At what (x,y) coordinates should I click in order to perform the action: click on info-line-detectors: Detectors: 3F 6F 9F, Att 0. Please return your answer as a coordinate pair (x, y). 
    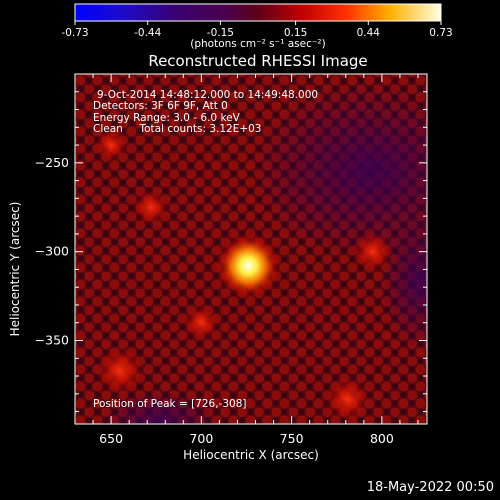
    Looking at the image, I should click on (160, 106).